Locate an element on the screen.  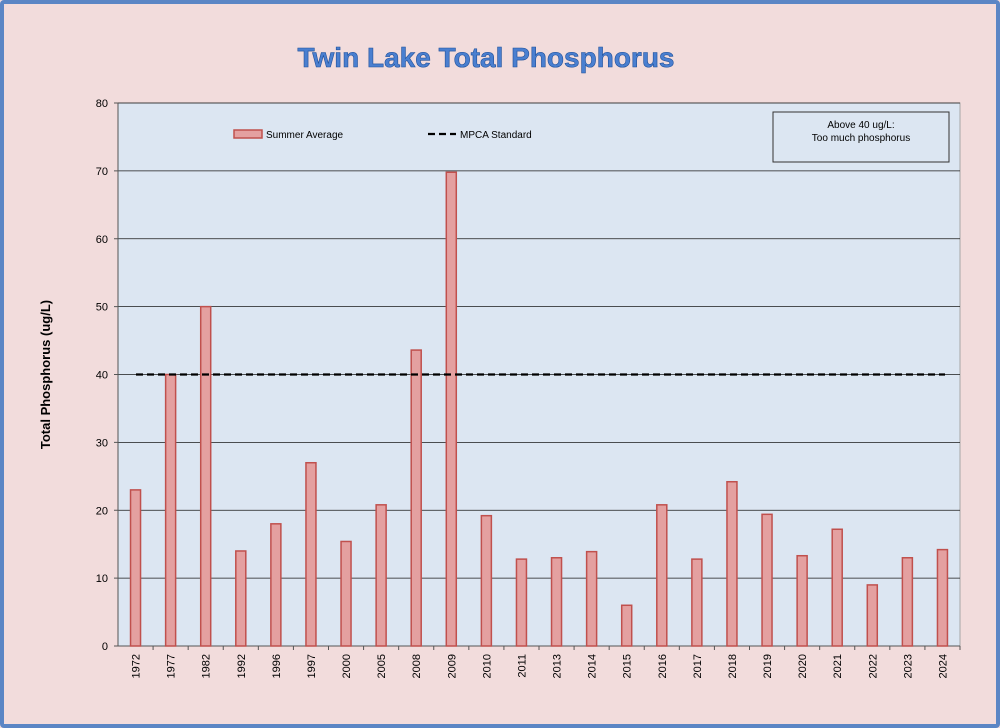
x-tick-label: 1992 is located at coordinates (242, 666).